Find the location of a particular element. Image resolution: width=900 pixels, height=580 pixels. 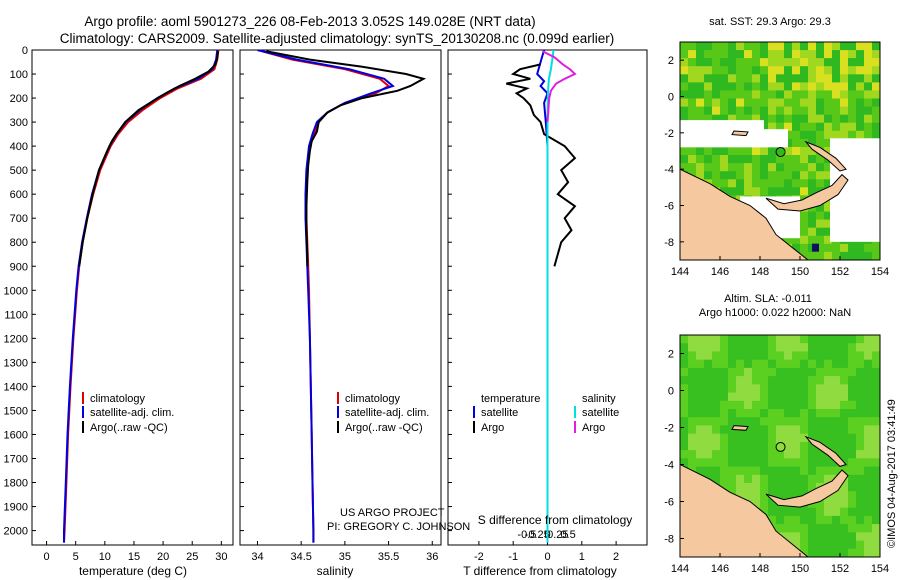

temperature-xlabel: temperature (deg C) is located at coordinates (133, 571).